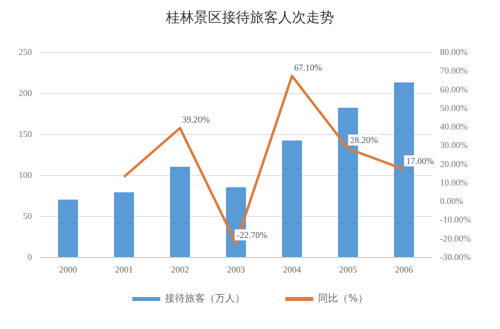 Image resolution: width=500 pixels, height=329 pixels. Describe the element at coordinates (27, 216) in the screenshot. I see `y-tick-label: 50` at that location.